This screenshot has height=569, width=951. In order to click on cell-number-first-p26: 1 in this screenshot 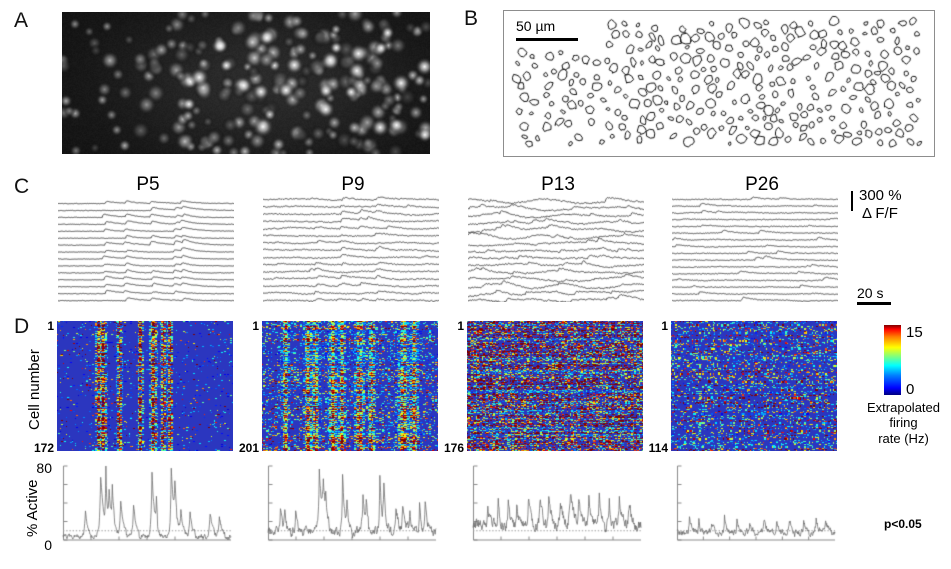, I will do `click(664, 326)`.